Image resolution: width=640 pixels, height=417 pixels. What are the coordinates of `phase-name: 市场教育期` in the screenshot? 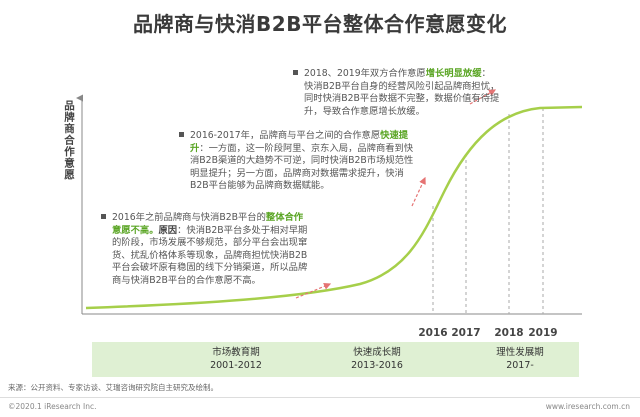 It's located at (236, 352).